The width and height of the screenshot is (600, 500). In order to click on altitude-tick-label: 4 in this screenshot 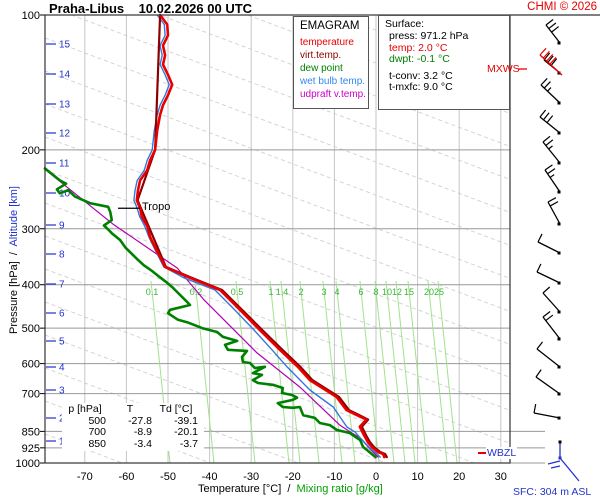, I will do `click(62, 368)`.